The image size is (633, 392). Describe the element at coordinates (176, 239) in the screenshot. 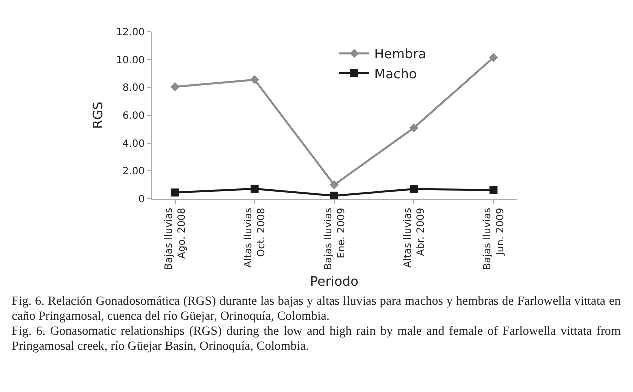

I see `x-tick-label: Bajas lluvias Ago. 2008` at that location.